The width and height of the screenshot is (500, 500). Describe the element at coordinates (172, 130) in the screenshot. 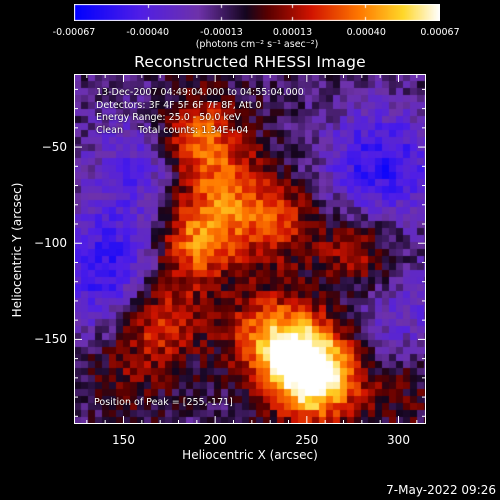

I see `clean-counts-label: Clean Total counts: 1.34E+04` at that location.